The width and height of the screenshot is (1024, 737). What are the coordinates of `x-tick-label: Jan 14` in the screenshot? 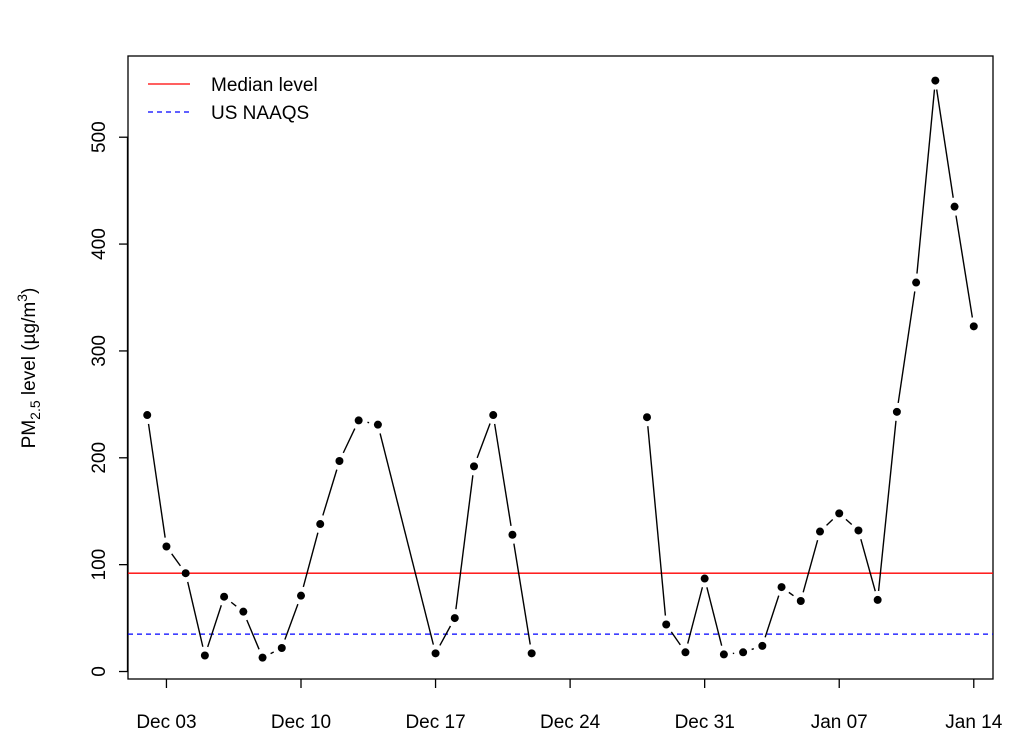 It's located at (973, 722).